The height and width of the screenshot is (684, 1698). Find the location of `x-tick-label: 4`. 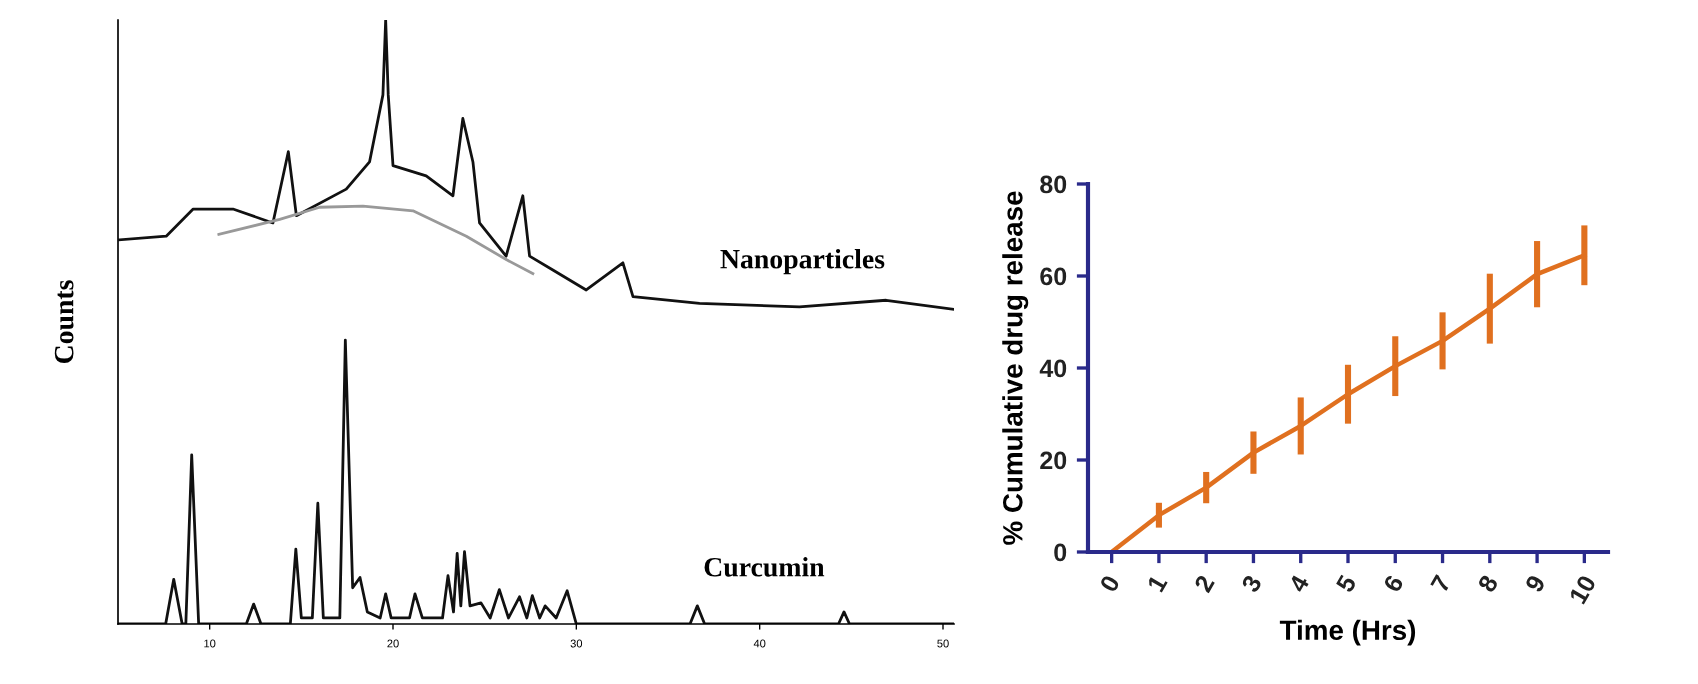

x-tick-label: 4 is located at coordinates (1299, 583).